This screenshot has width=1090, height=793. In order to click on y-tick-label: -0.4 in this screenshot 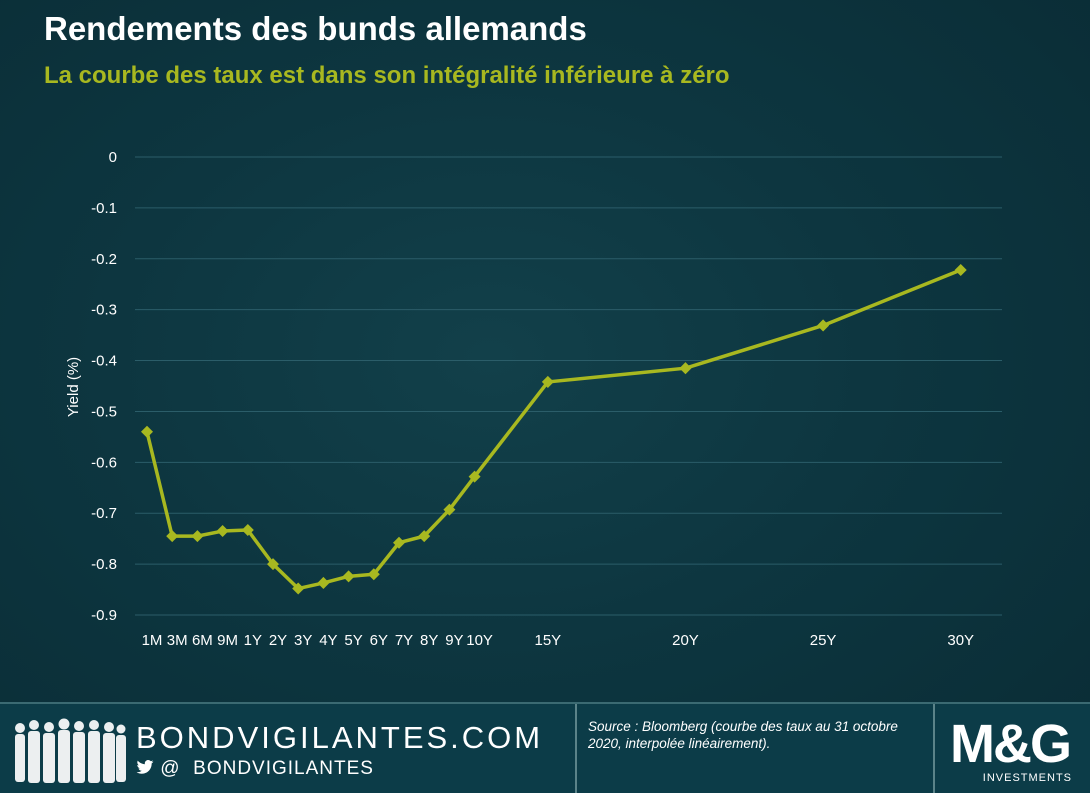, I will do `click(104, 361)`.